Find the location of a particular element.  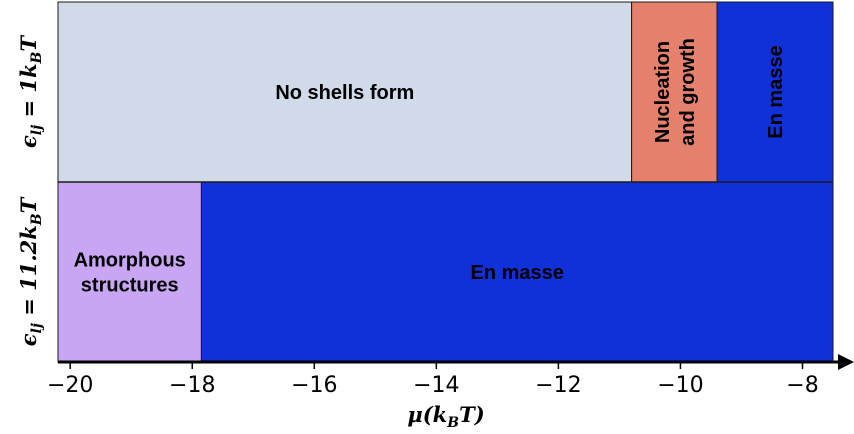

x-tick-label-2: −16 is located at coordinates (314, 385).